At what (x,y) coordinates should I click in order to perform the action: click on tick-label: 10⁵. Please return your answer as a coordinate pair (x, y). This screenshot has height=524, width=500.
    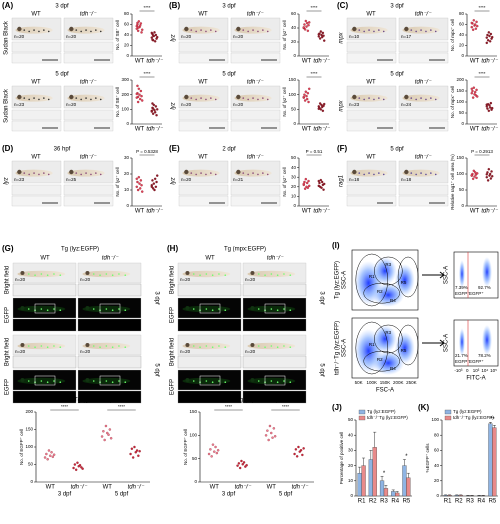
    Looking at the image, I should click on (493, 370).